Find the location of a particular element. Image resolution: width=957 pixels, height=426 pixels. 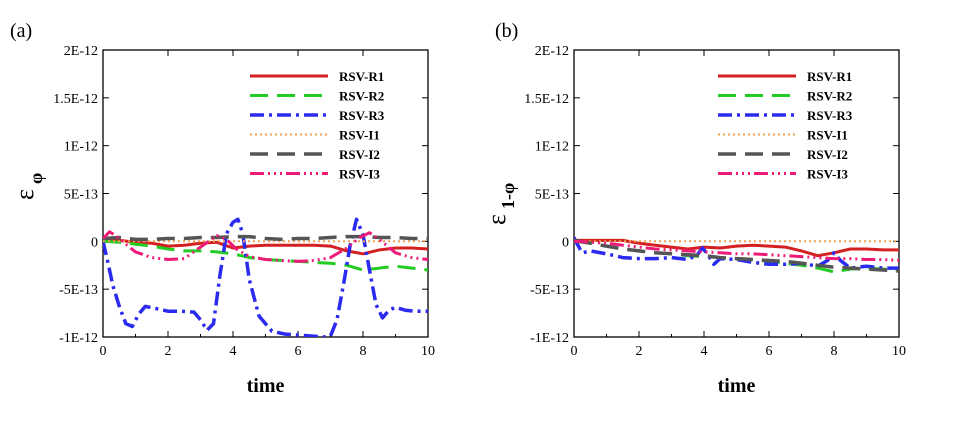

panel-label: (b) is located at coordinates (506, 31).